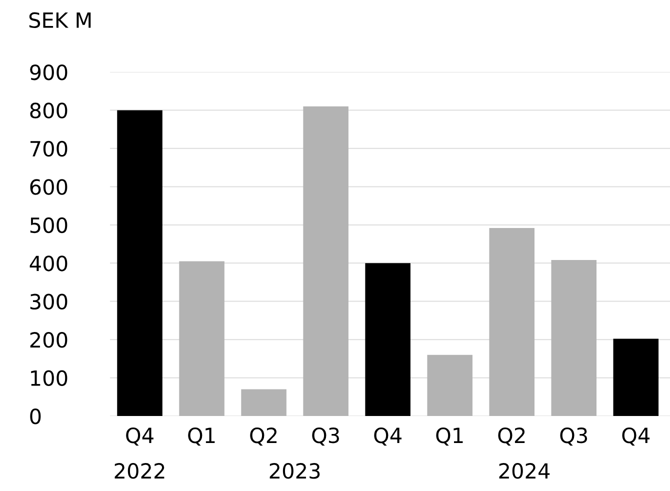 This screenshot has height=491, width=670. Describe the element at coordinates (295, 471) in the screenshot. I see `text: 2023` at that location.